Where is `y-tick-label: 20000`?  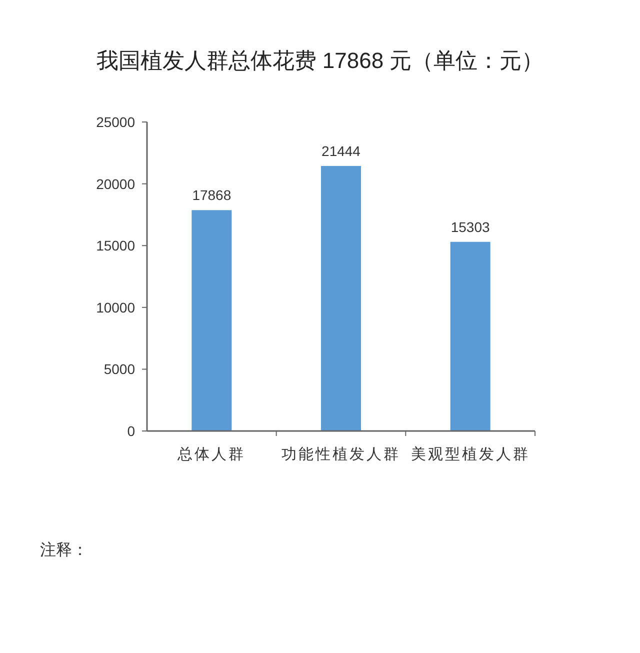 y-tick-label: 20000 is located at coordinates (116, 184).